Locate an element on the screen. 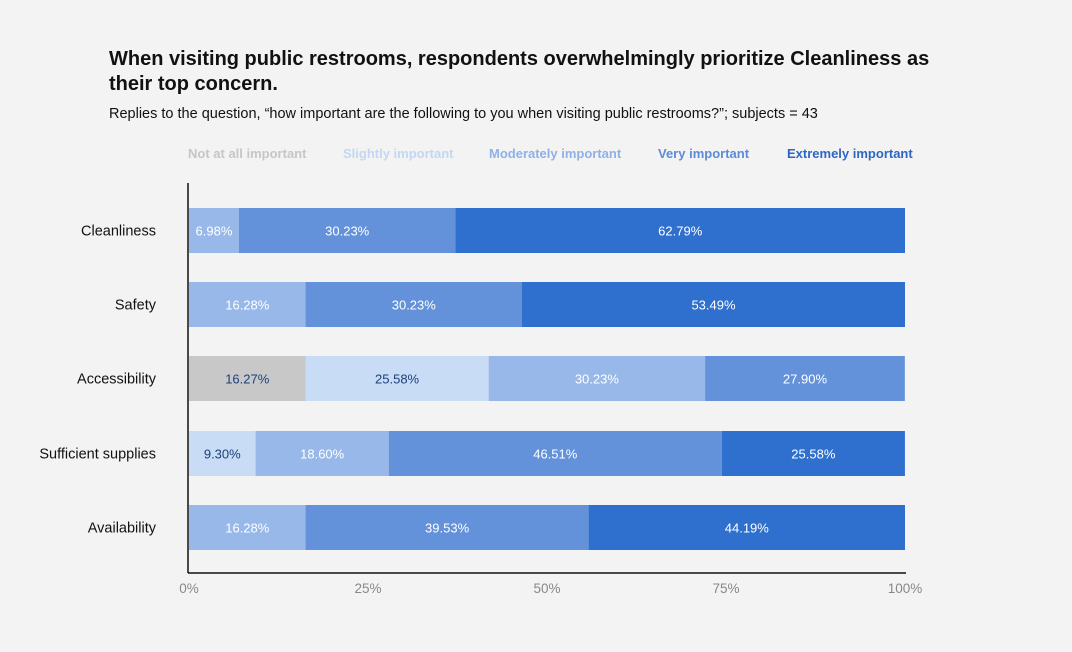 The width and height of the screenshot is (1072, 652). data-label-safety-4: 53.49% is located at coordinates (713, 305).